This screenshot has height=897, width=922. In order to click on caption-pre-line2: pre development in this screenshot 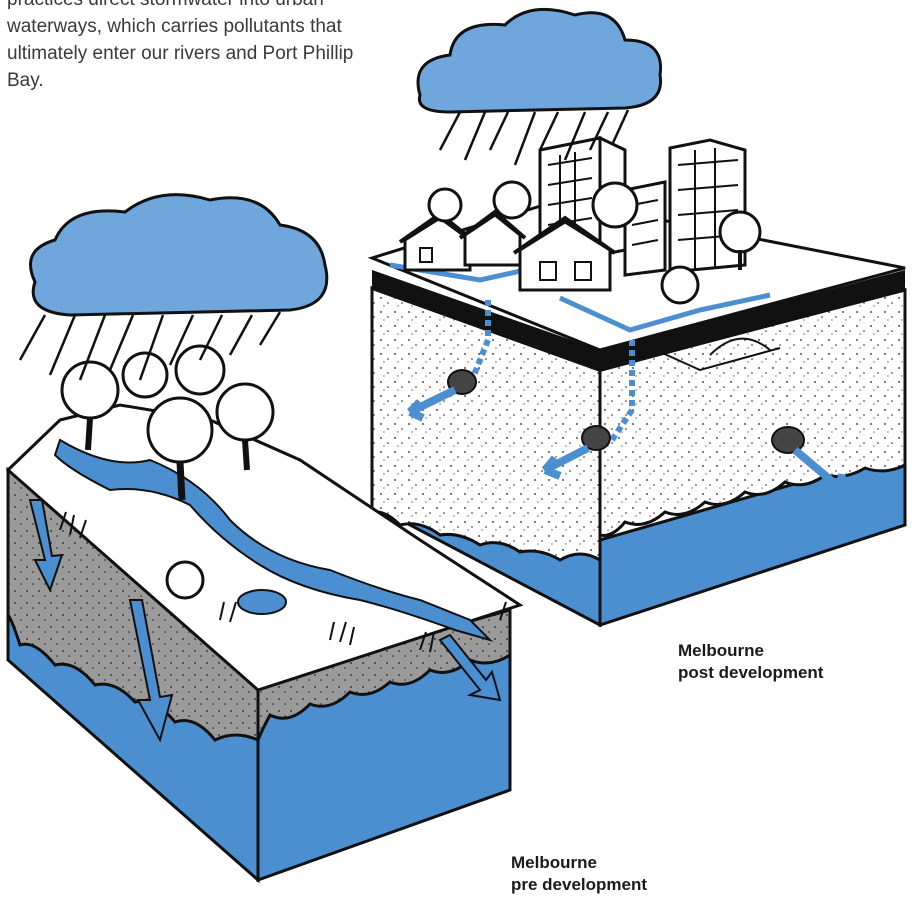, I will do `click(579, 884)`.